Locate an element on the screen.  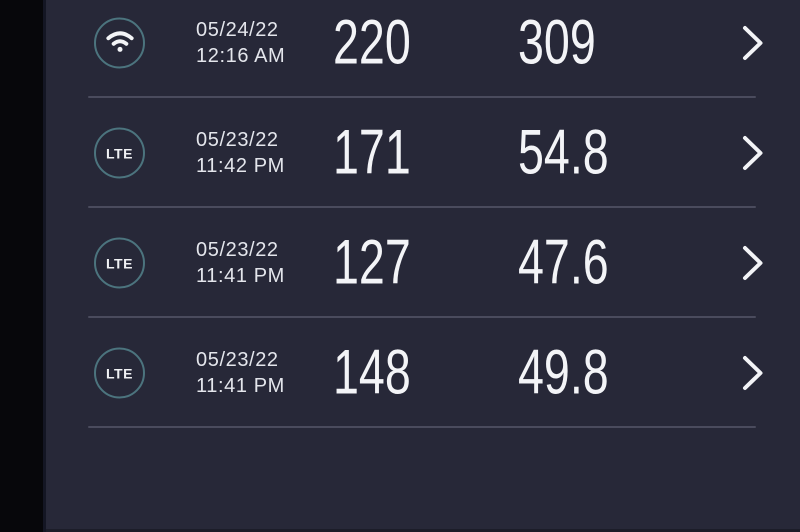
test-datetime: 05/24/22 12:16 AM is located at coordinates (240, 43).